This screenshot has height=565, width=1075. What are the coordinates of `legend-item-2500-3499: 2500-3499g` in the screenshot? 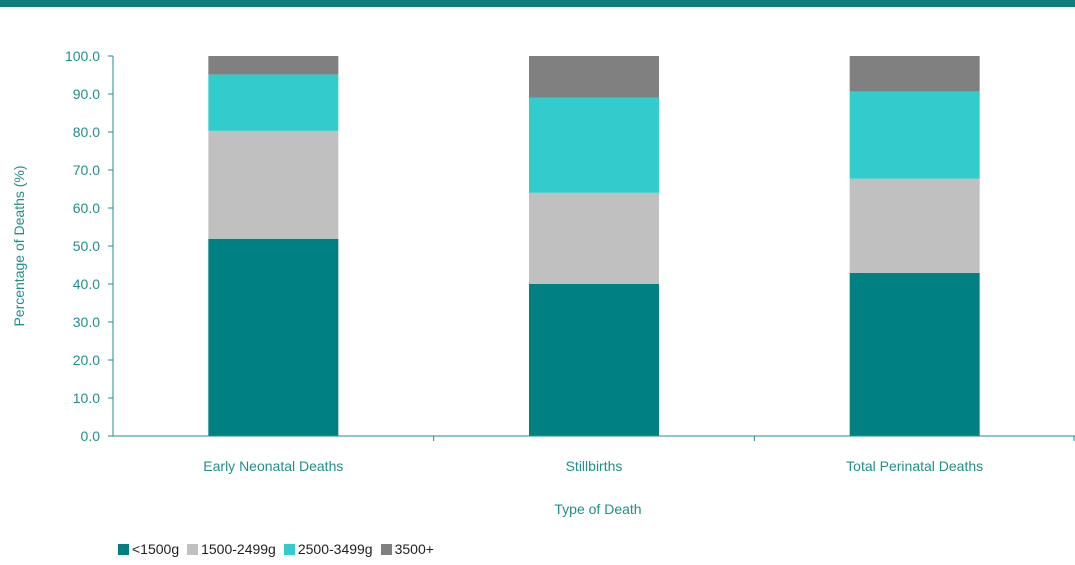 It's located at (328, 549).